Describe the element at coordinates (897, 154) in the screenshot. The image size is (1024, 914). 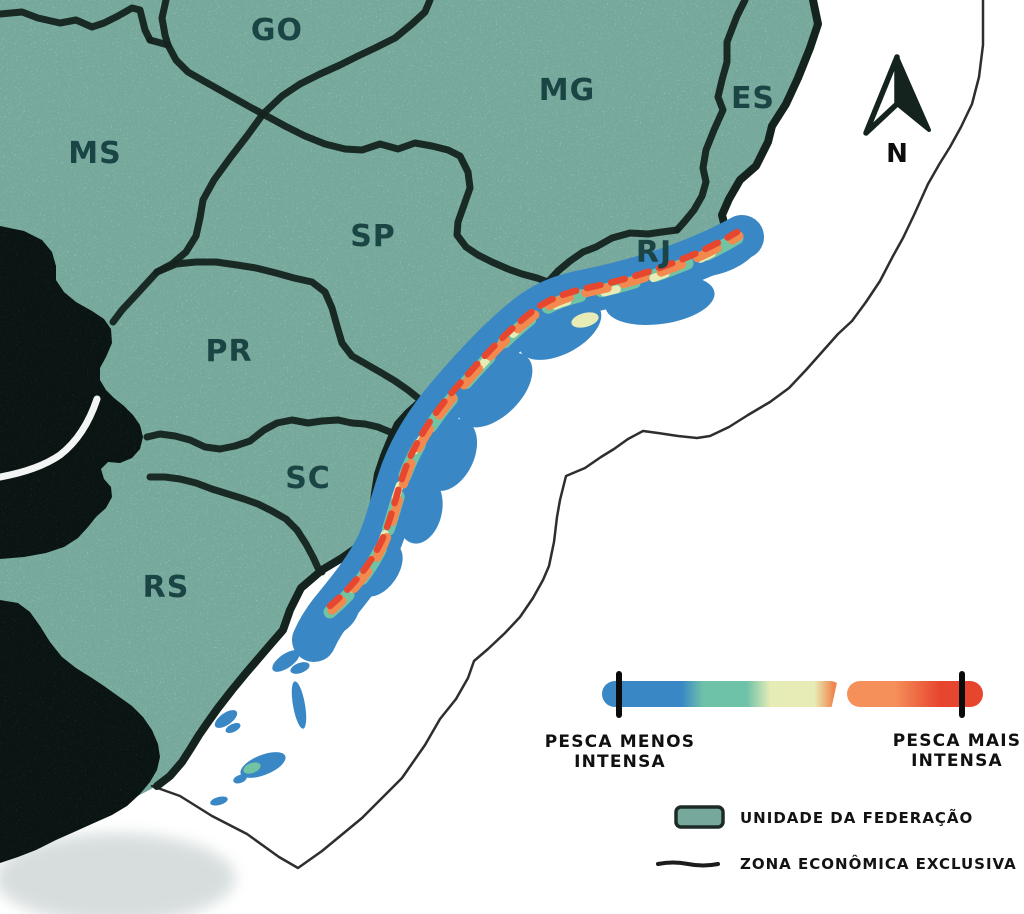
I see `compass-north-label: N` at that location.